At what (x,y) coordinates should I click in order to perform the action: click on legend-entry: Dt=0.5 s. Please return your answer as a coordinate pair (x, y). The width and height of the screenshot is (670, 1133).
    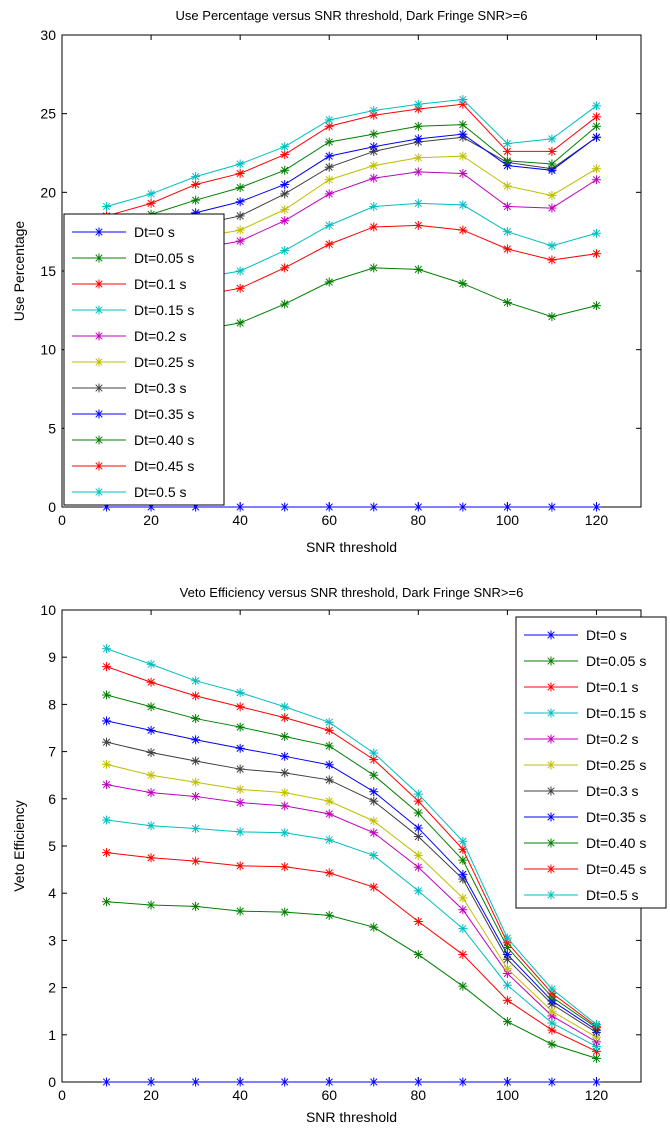
    Looking at the image, I should click on (129, 492).